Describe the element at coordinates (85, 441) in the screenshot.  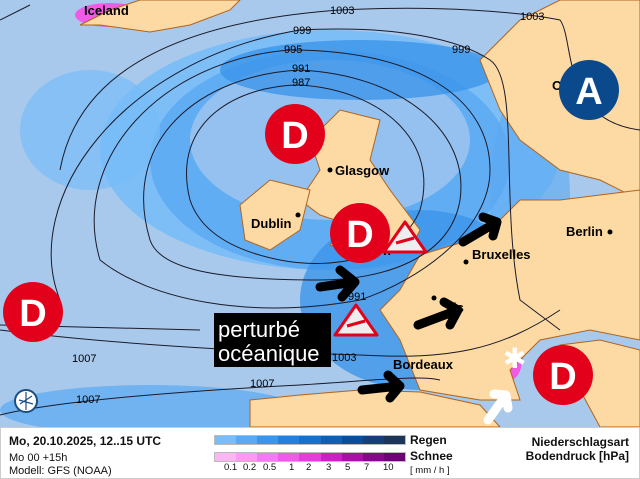
I see `forecast-date: Mo, 20.10.2025, 12..15 UTC` at that location.